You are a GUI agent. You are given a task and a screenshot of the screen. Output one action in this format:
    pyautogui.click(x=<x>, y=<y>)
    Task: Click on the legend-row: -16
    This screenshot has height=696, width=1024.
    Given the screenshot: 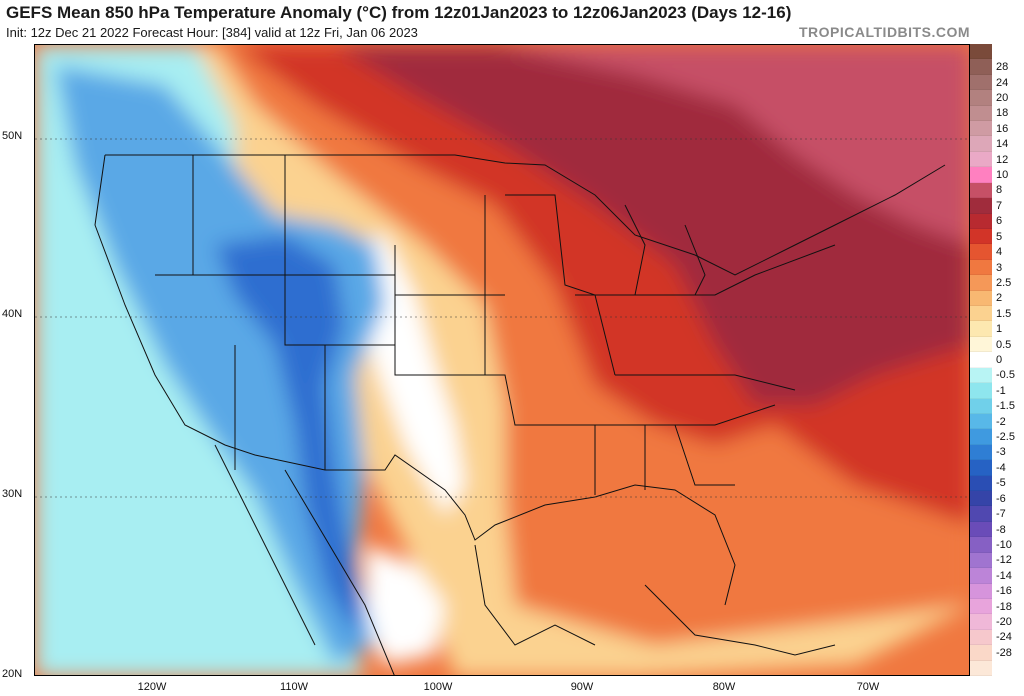 What is the action you would take?
    pyautogui.click(x=997, y=591)
    